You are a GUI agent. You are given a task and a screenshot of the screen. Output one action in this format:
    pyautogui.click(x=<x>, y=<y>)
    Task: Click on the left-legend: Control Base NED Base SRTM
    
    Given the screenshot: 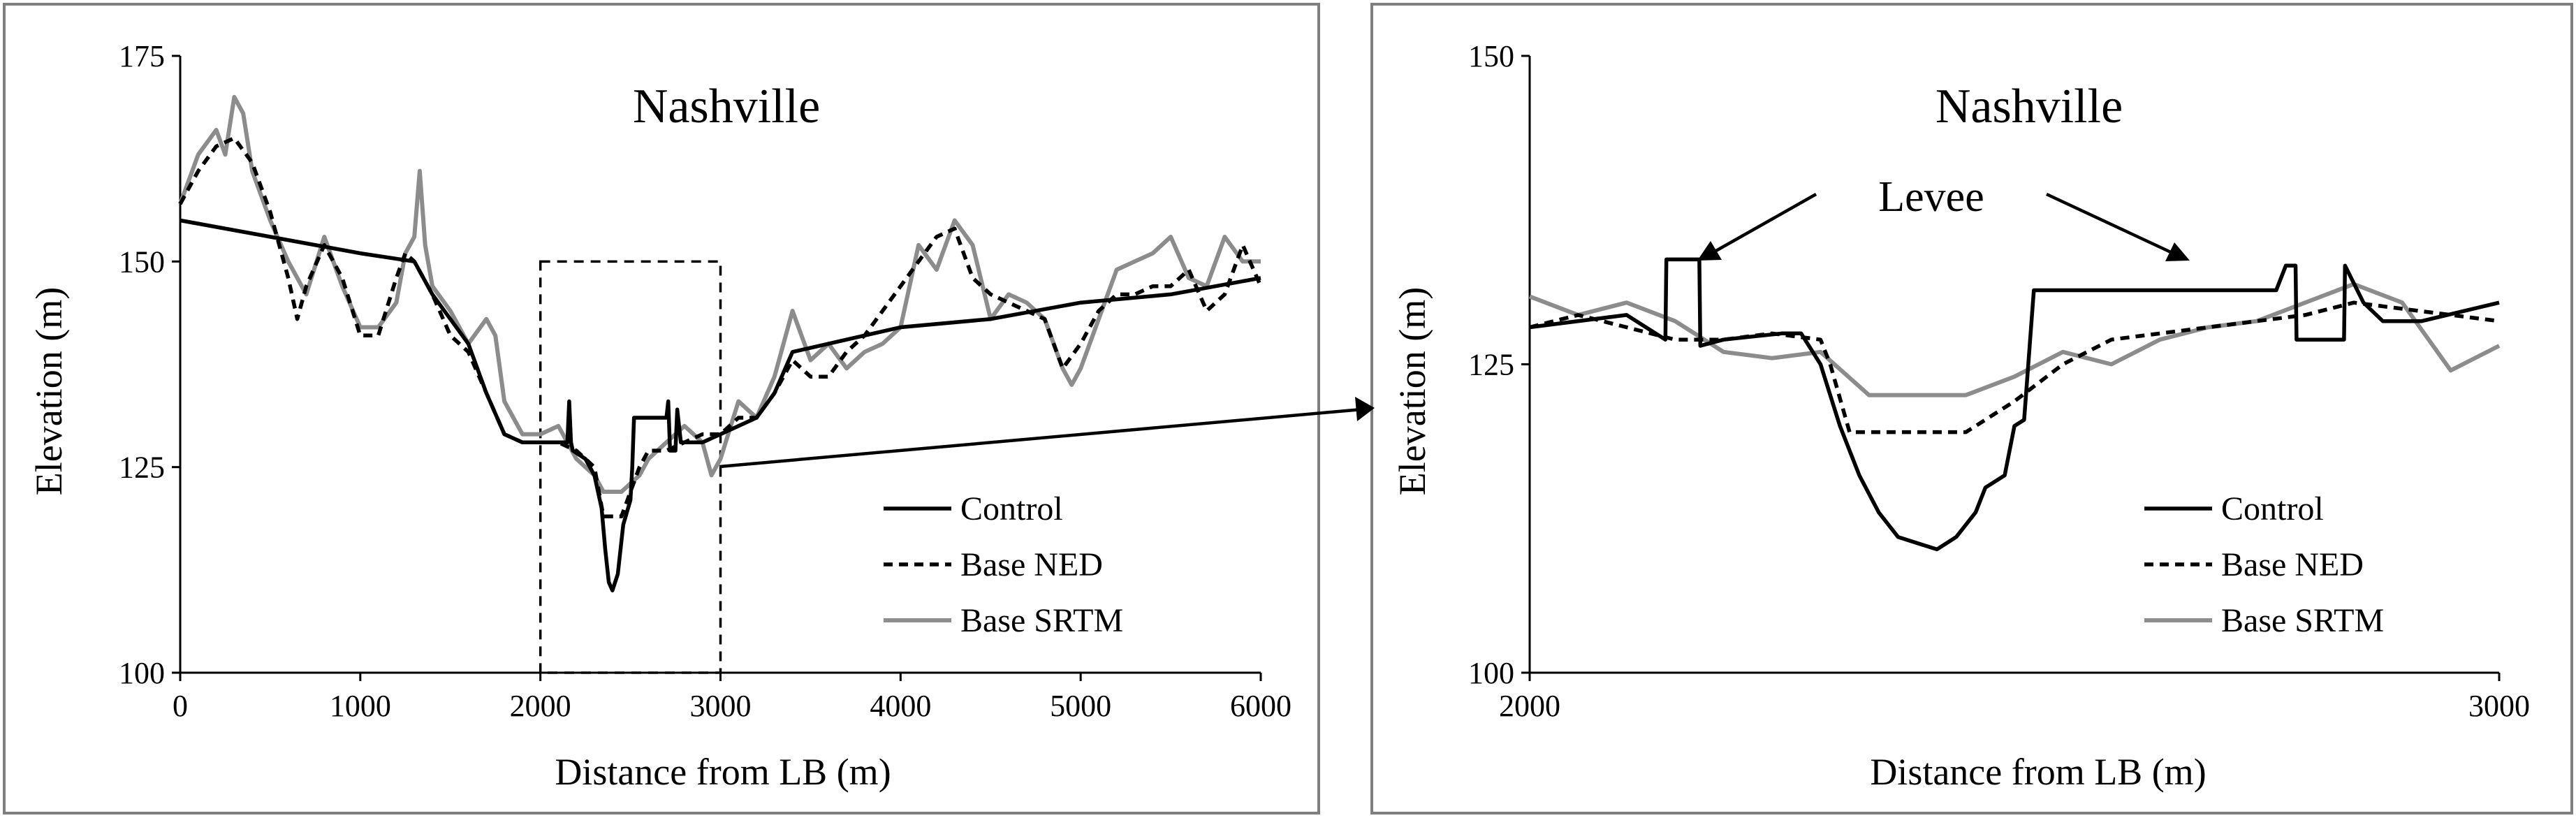 What is the action you would take?
    pyautogui.click(x=1003, y=564)
    